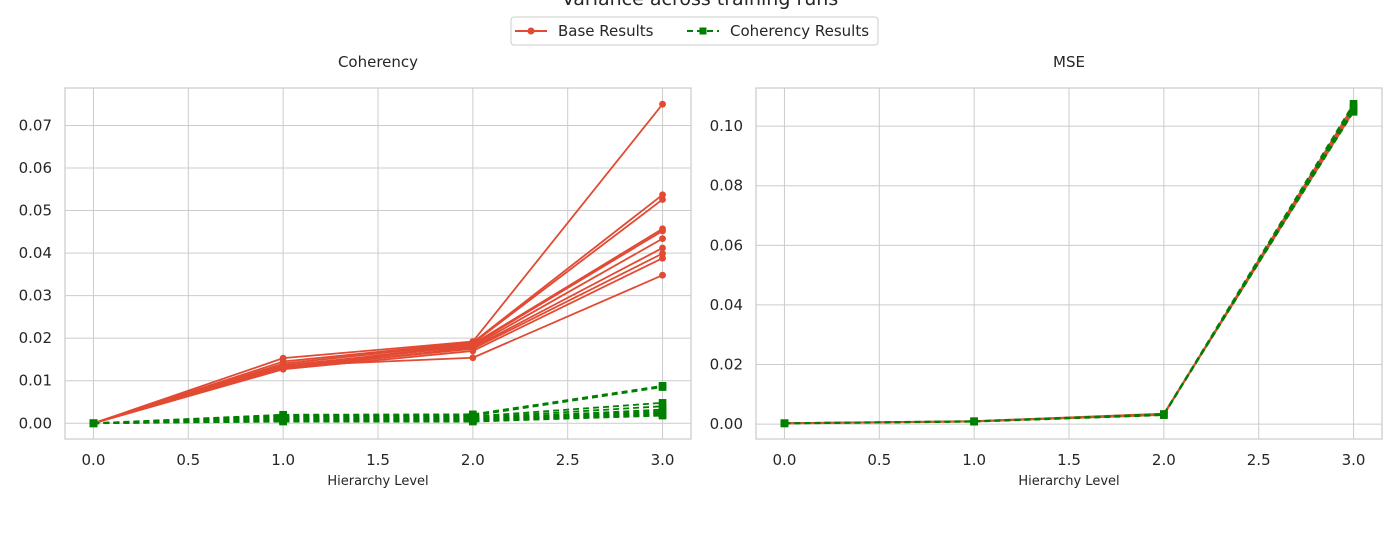 This screenshot has height=550, width=1400. I want to click on y-tick-label: 0.03, so click(35, 296).